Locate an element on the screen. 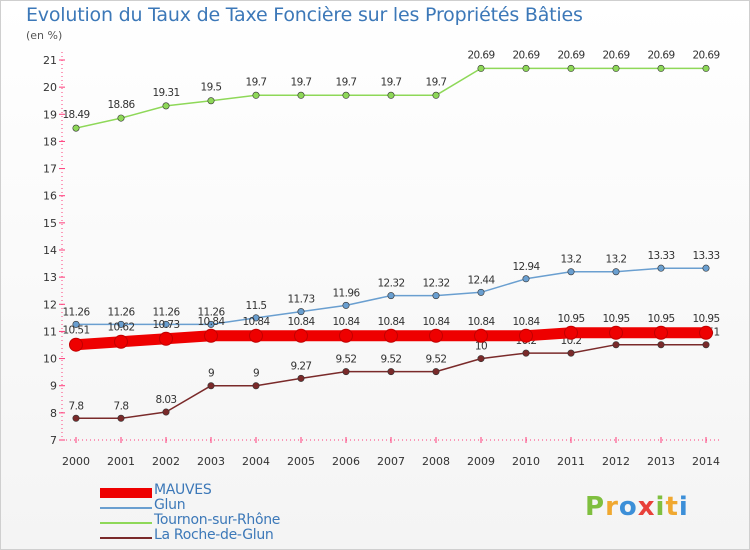  data-label: 7.8 is located at coordinates (76, 406).